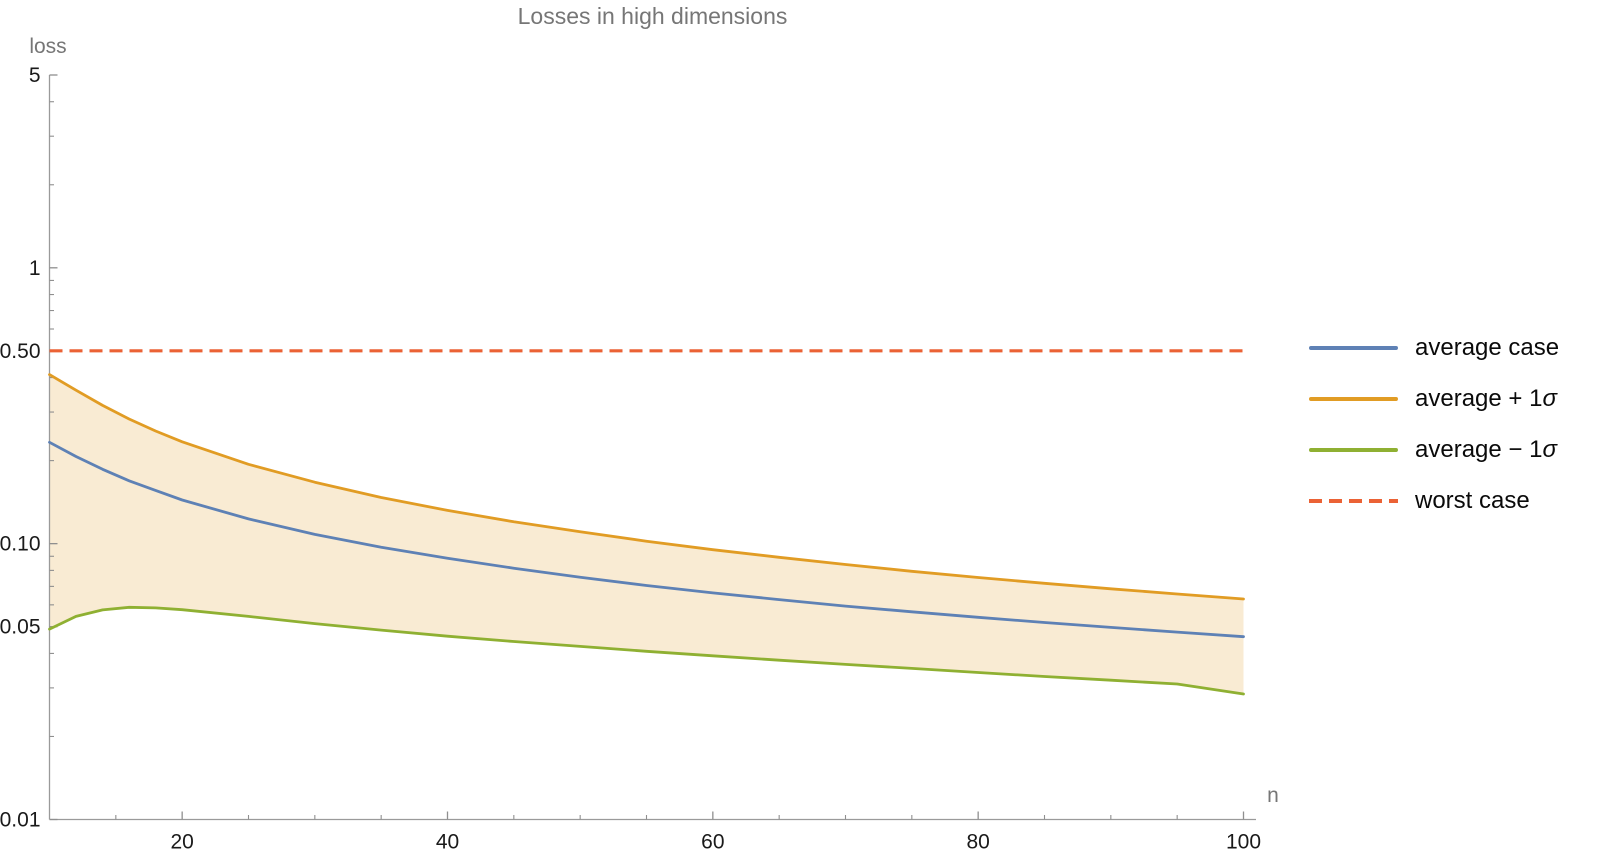 This screenshot has height=859, width=1600. I want to click on legend-label: average − 1σ, so click(1486, 449).